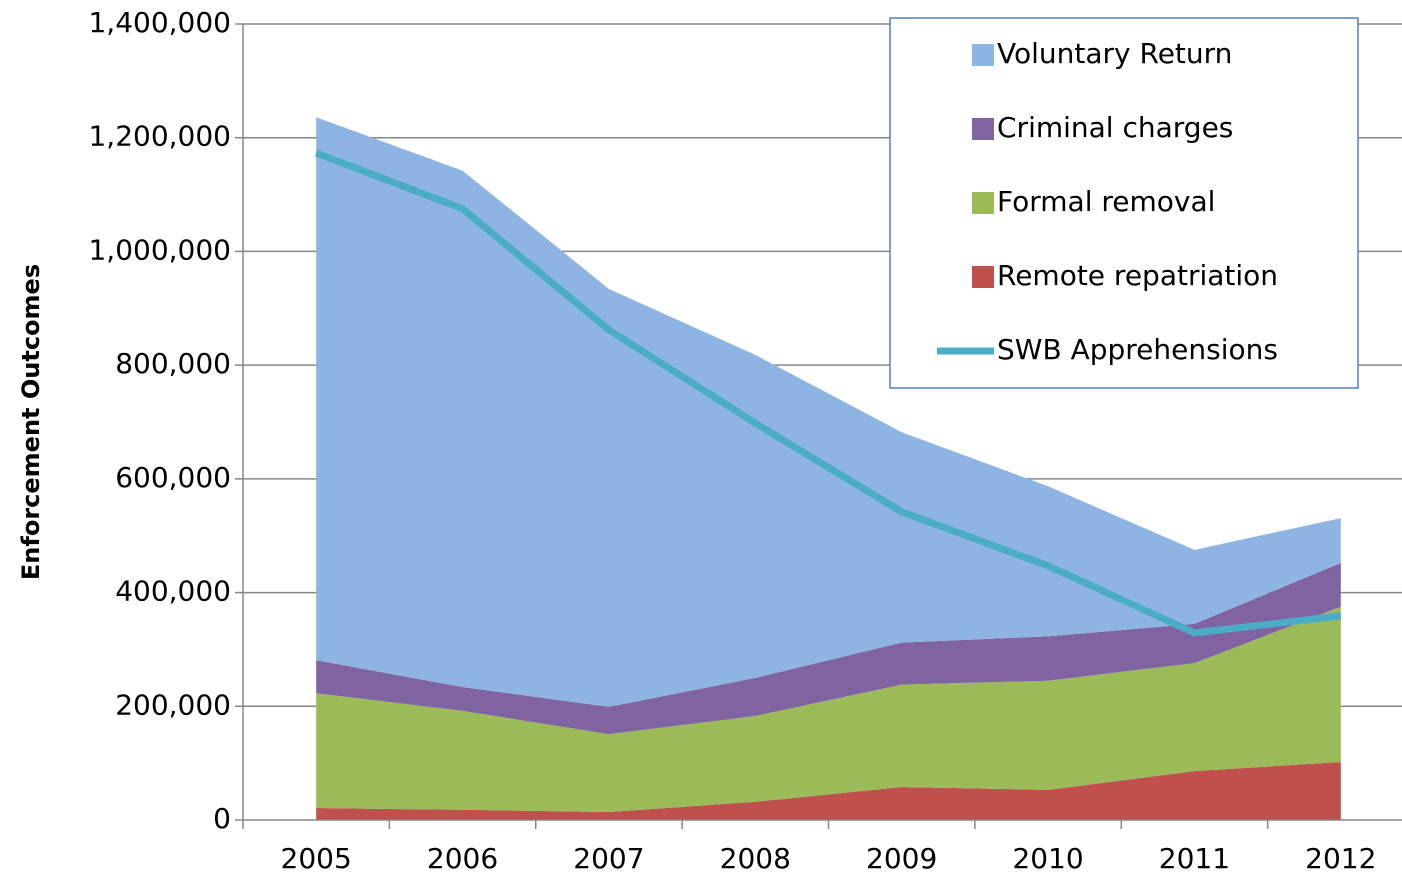 The width and height of the screenshot is (1402, 883). What do you see at coordinates (462, 858) in the screenshot?
I see `x-tick-label: 2006` at bounding box center [462, 858].